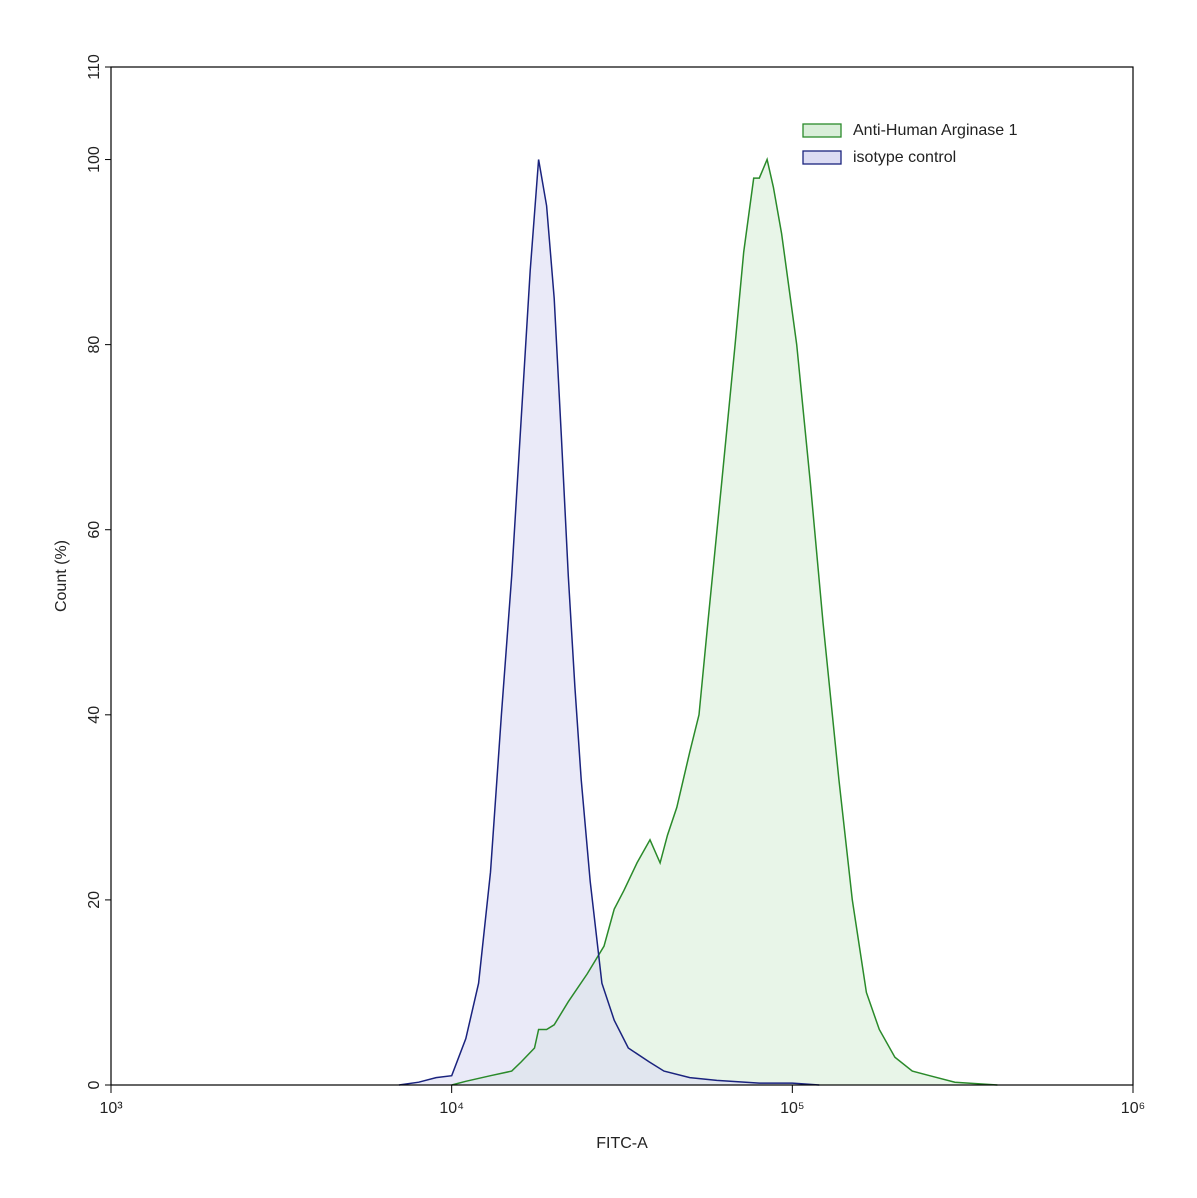  What do you see at coordinates (935, 130) in the screenshot?
I see `legend-label: Anti-Human Arginase 1` at bounding box center [935, 130].